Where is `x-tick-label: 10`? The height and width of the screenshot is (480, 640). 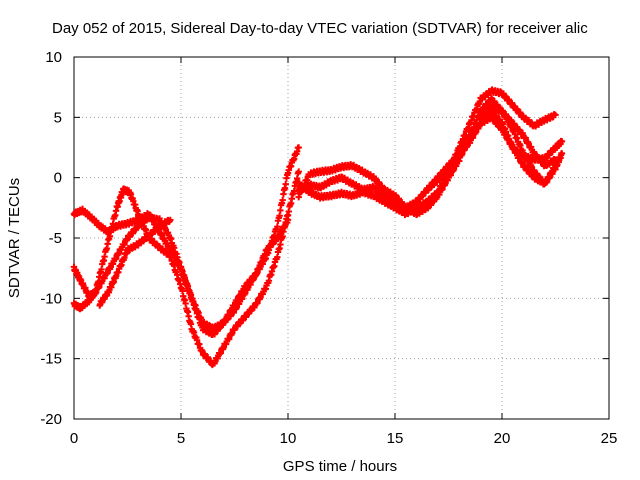
x-tick-label: 10 is located at coordinates (288, 438).